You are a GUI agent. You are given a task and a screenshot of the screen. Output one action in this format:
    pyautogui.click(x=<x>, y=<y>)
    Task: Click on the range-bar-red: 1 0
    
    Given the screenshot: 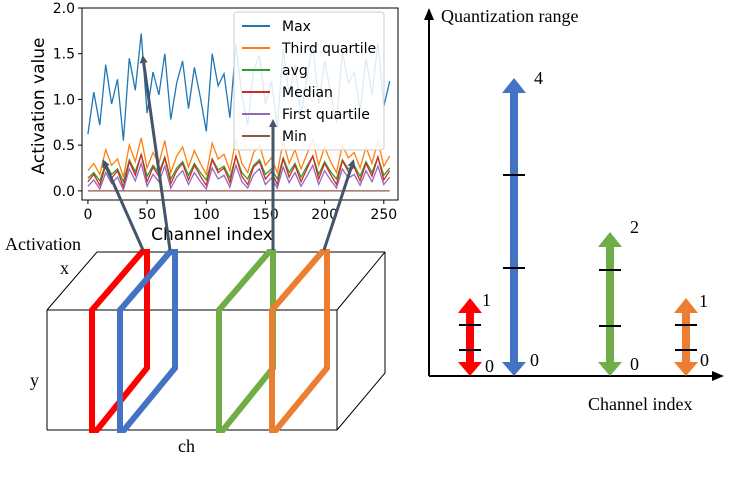 What is the action you would take?
    pyautogui.click(x=476, y=333)
    